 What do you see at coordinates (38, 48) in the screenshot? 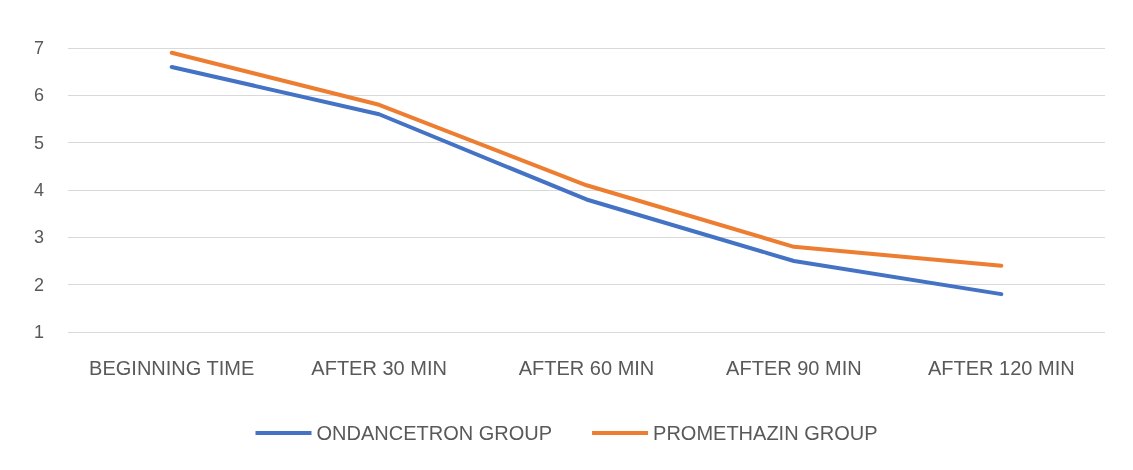
I see `y-tick-label: 7` at bounding box center [38, 48].